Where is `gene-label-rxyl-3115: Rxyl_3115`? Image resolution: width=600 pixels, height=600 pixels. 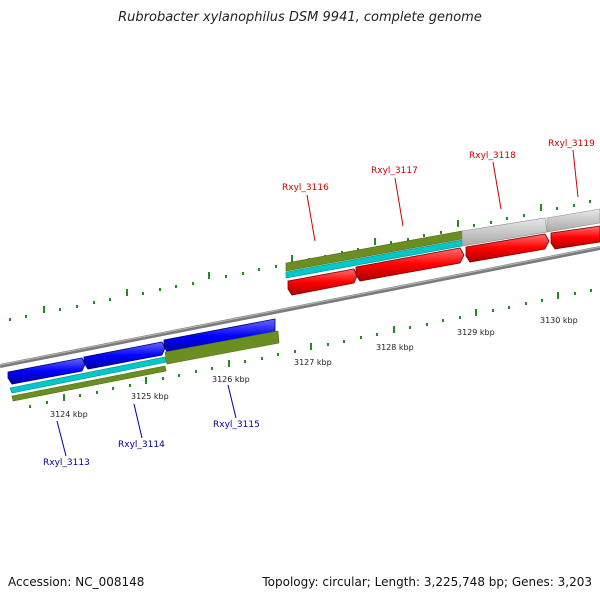 gene-label-rxyl-3115: Rxyl_3115 is located at coordinates (236, 425).